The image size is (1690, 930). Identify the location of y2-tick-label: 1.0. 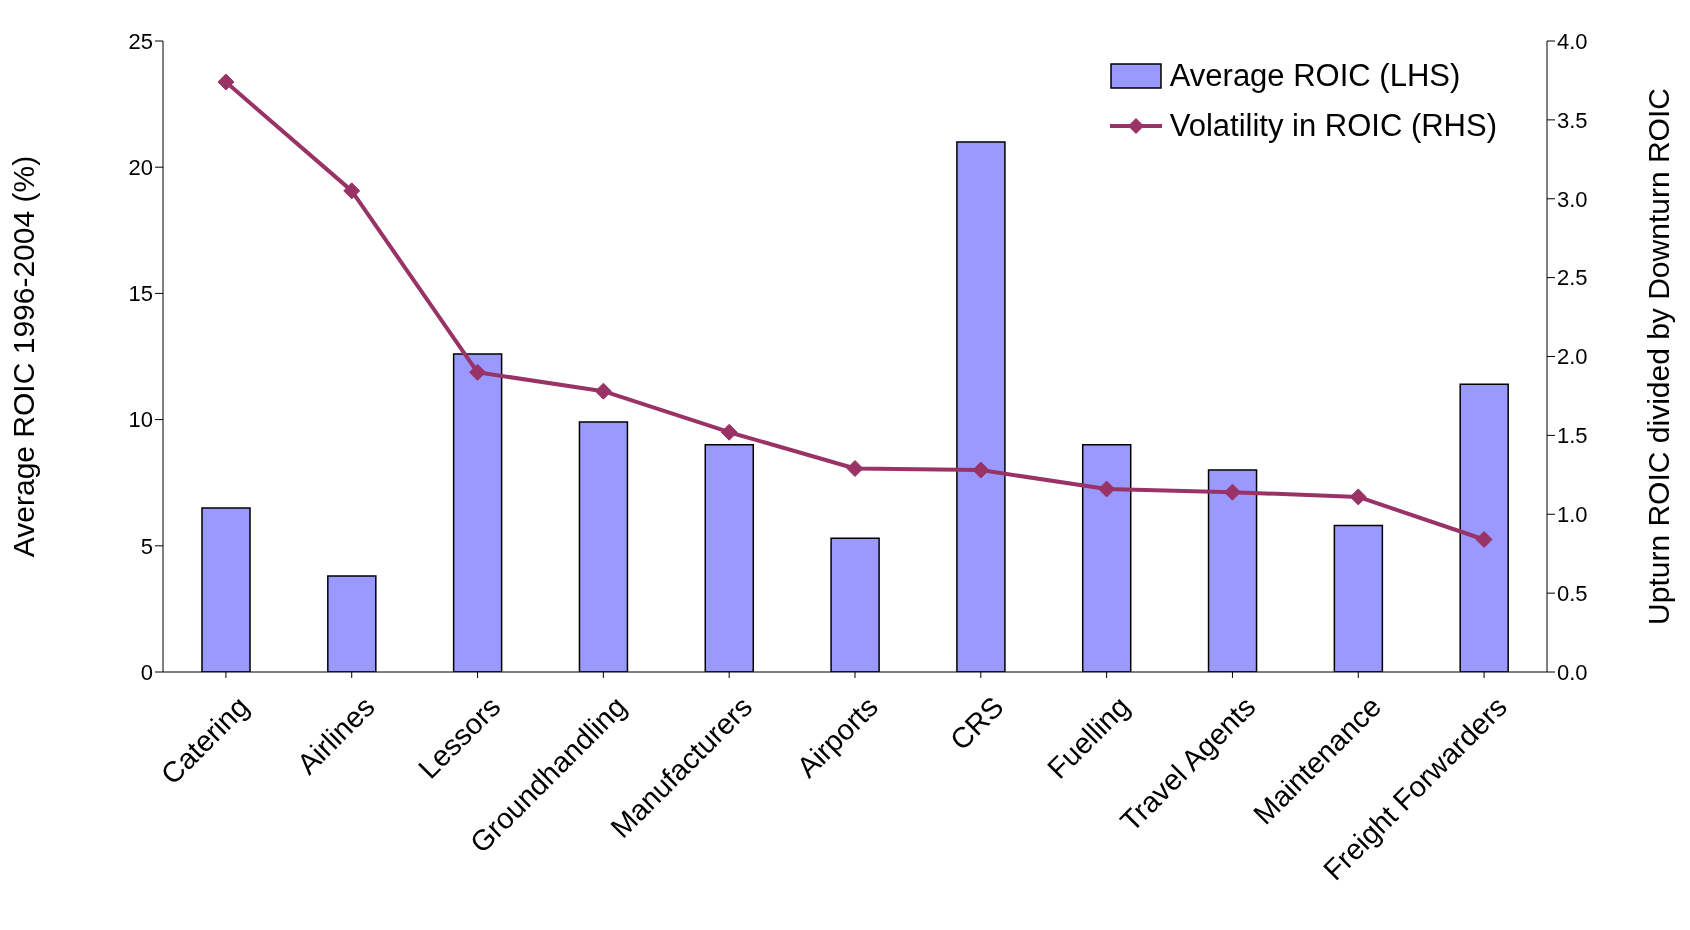
(1572, 515).